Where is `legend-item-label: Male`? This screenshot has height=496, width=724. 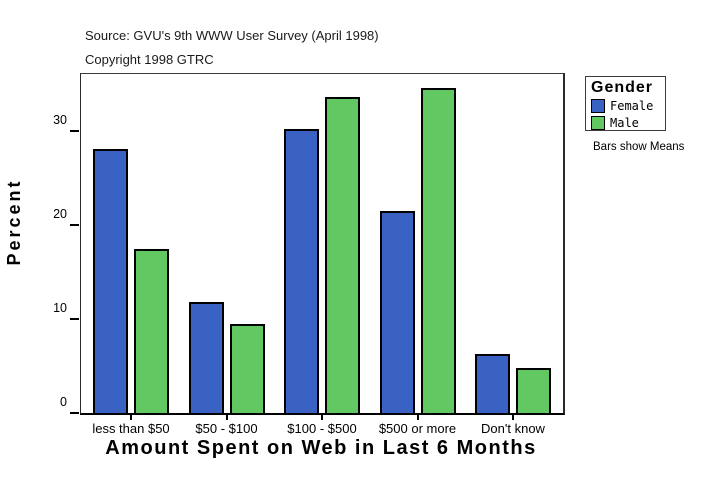 legend-item-label: Male is located at coordinates (624, 123).